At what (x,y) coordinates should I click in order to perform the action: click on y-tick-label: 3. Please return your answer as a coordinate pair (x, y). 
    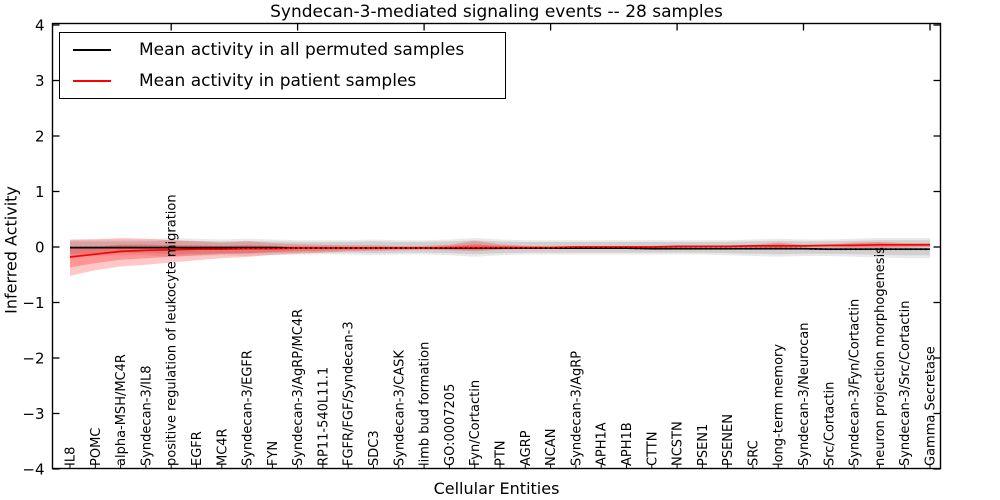
    Looking at the image, I should click on (40, 81).